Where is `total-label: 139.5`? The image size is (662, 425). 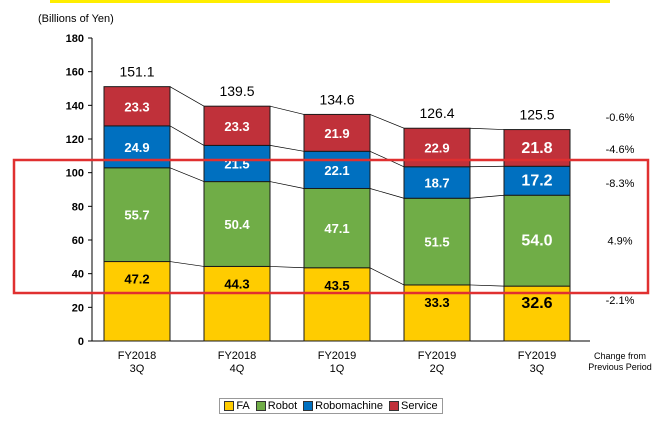 total-label: 139.5 is located at coordinates (236, 91).